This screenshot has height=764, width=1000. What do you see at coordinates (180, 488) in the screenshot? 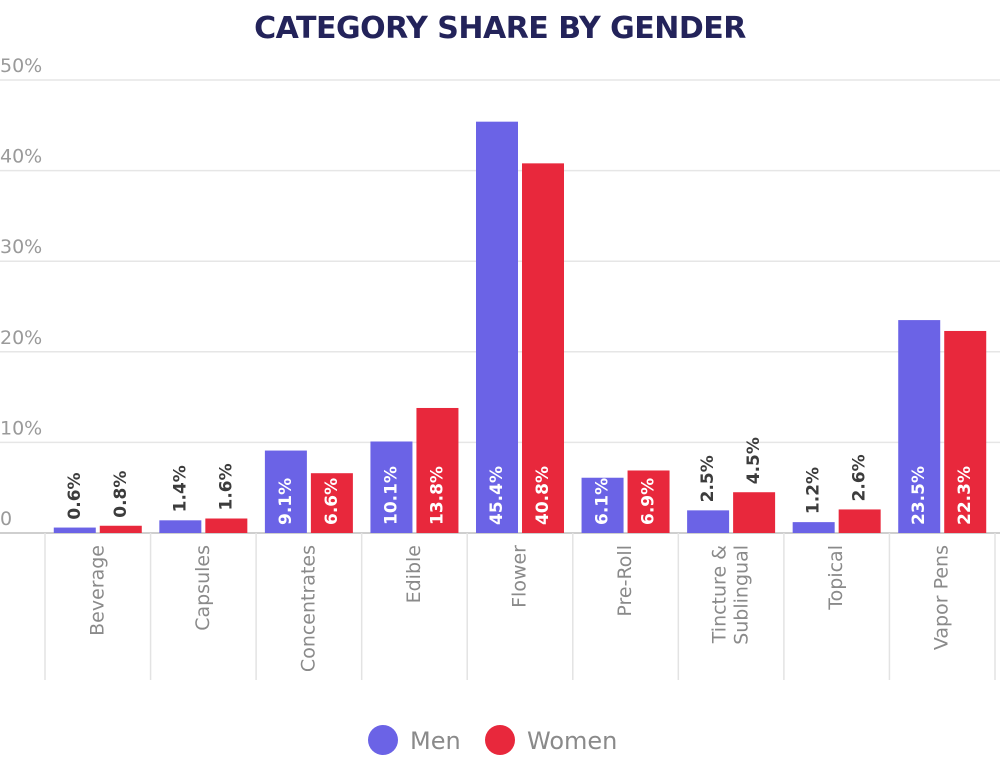
I see `data-label: 1.4%` at bounding box center [180, 488].